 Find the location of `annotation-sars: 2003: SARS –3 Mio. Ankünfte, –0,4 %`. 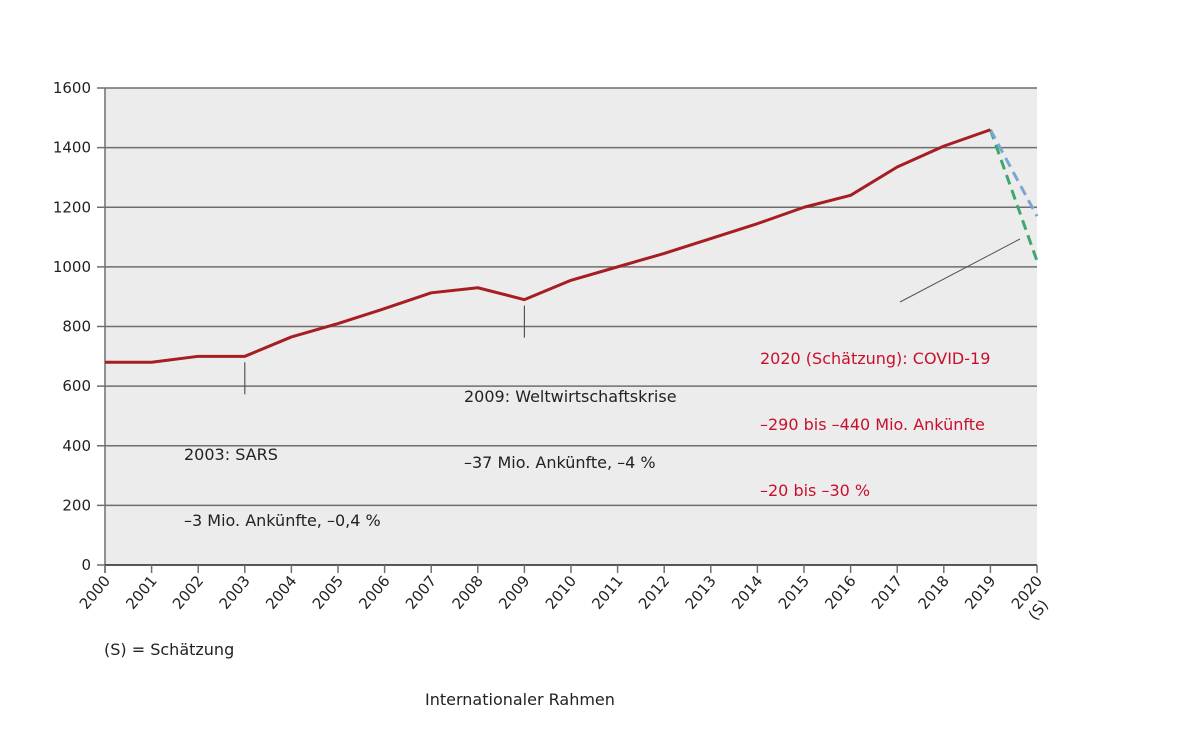

annotation-sars: 2003: SARS –3 Mio. Ankünfte, –0,4 % is located at coordinates (282, 477).